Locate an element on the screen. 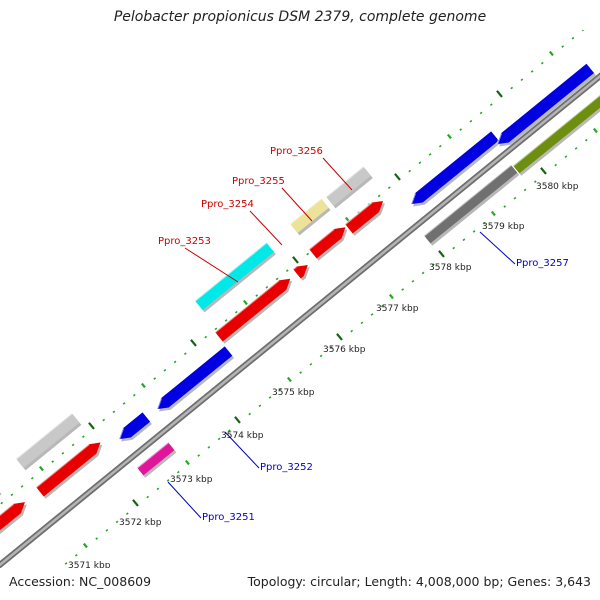 This screenshot has width=600, height=600. gene-label: Ppro_3256 is located at coordinates (296, 151).